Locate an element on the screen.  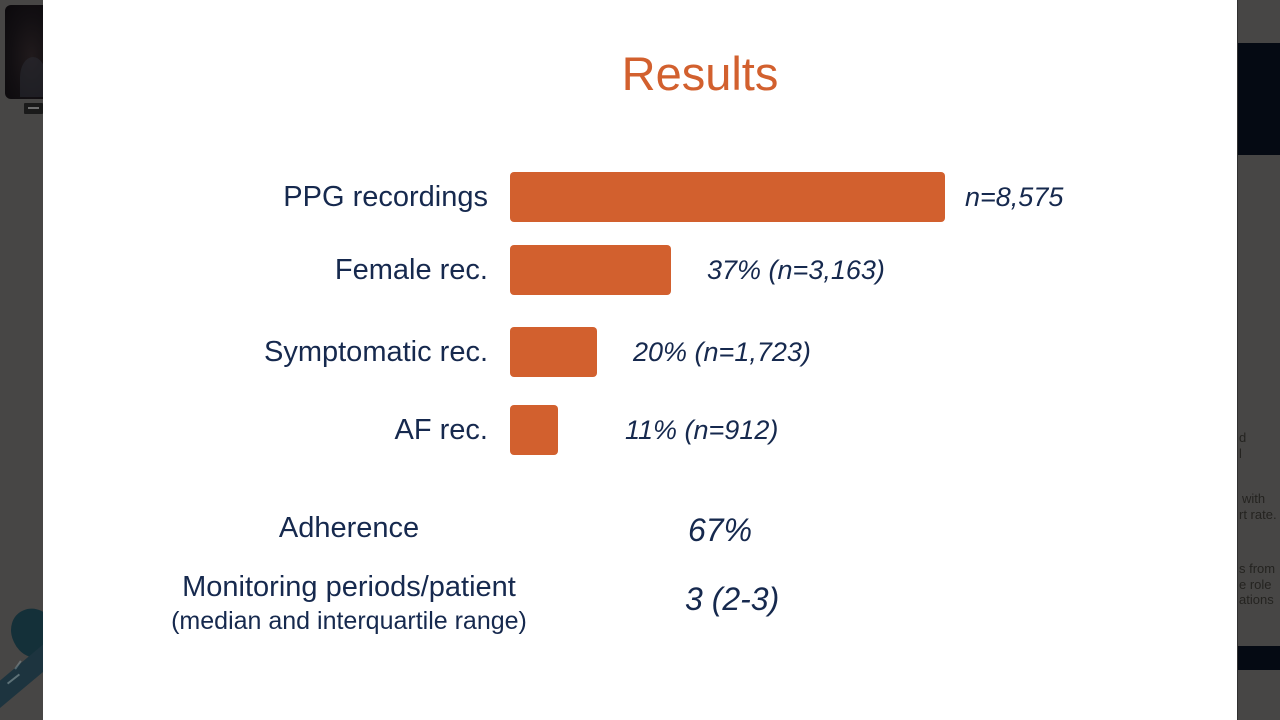
stat-label-monitoring-sub: (median and interquartile range) is located at coordinates (349, 621).